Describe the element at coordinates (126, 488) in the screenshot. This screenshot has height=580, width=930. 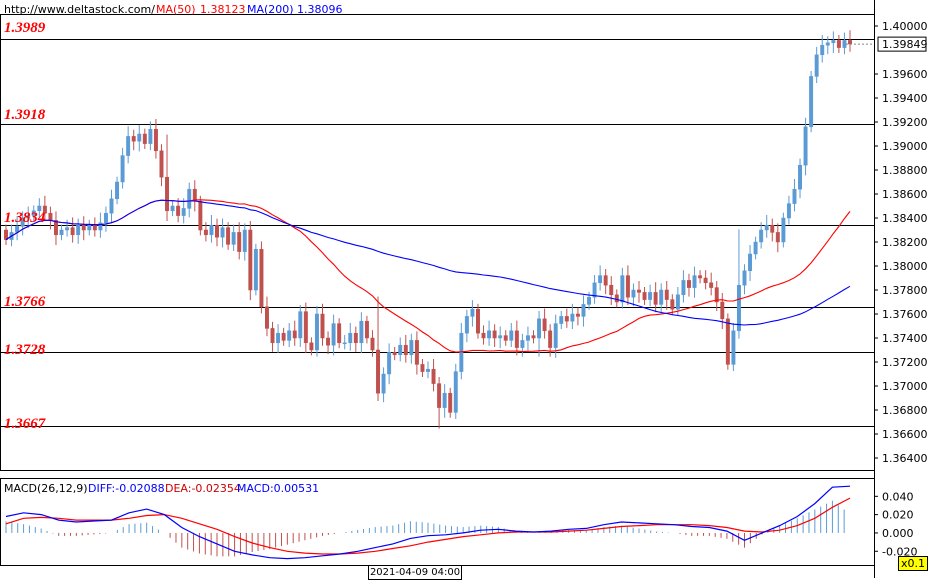
I see `macd-diff-value: DIFF:-0.02088` at that location.